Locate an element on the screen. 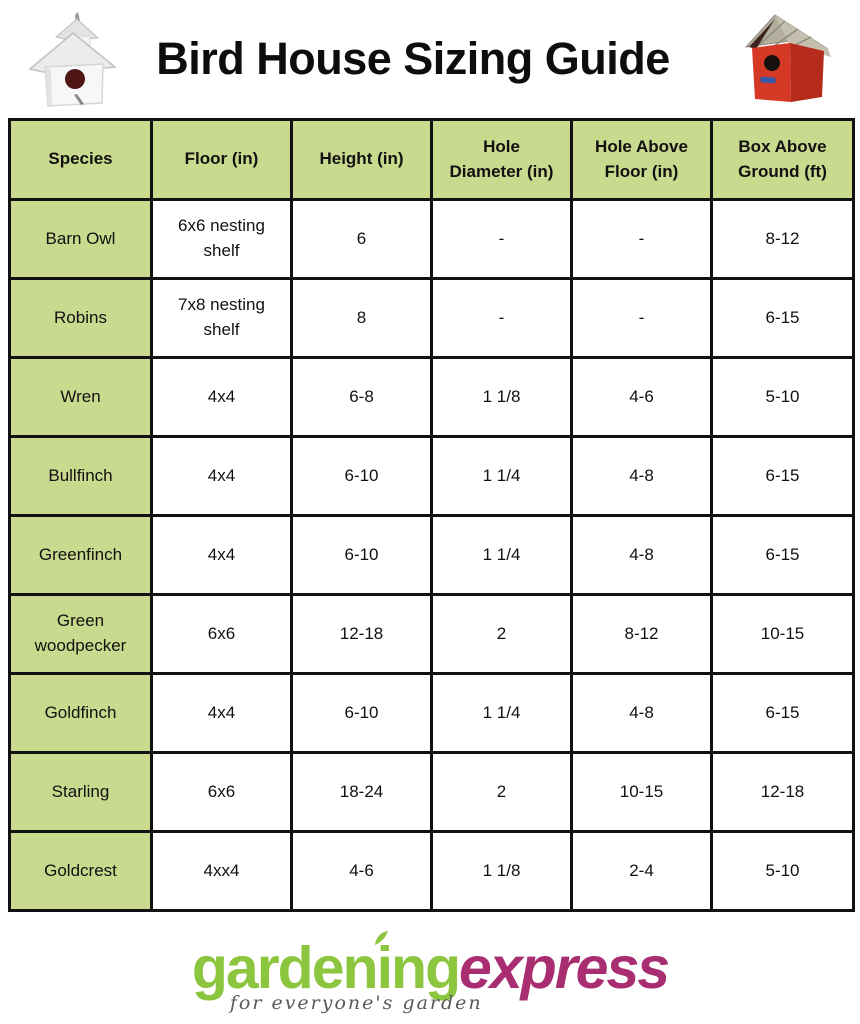  brand-footer: gardeningexpress for everyone's garden is located at coordinates (430, 972).